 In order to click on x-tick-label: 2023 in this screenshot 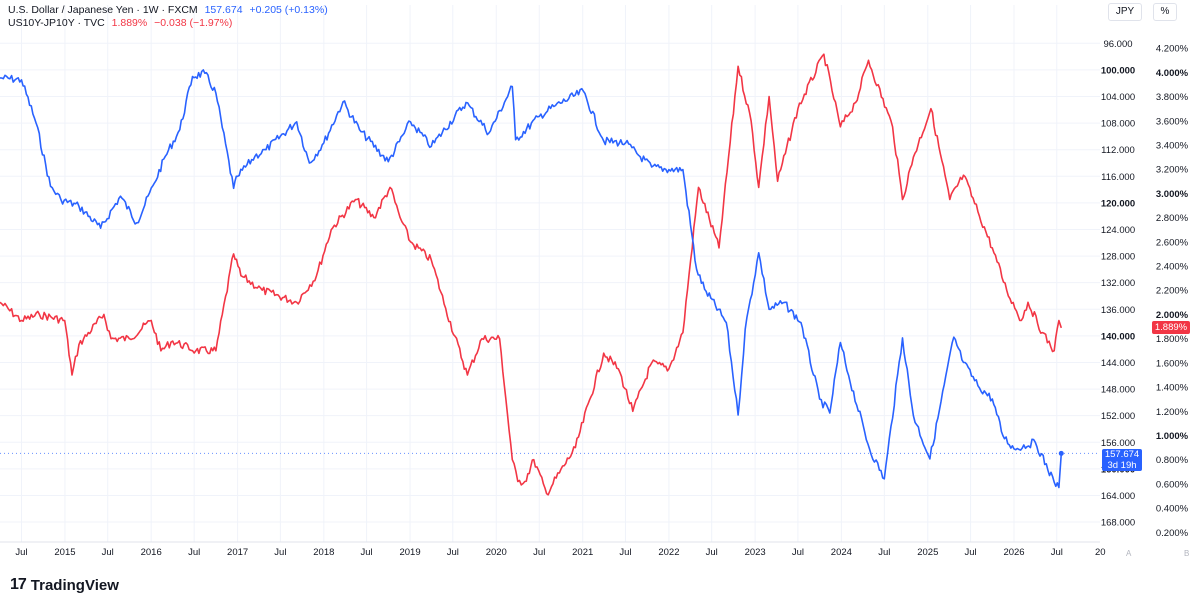, I will do `click(755, 552)`.